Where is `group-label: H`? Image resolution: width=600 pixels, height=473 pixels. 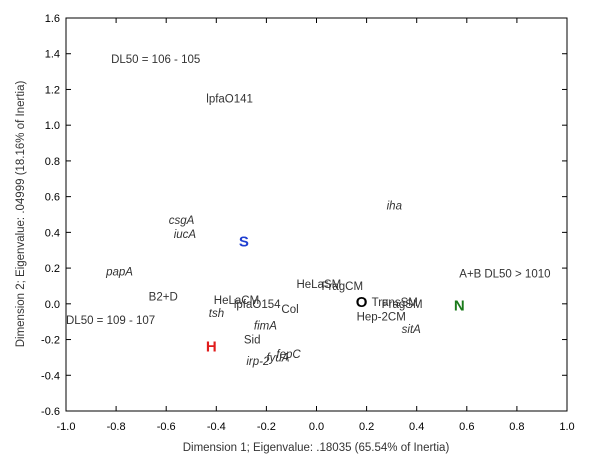
group-label: H is located at coordinates (211, 347).